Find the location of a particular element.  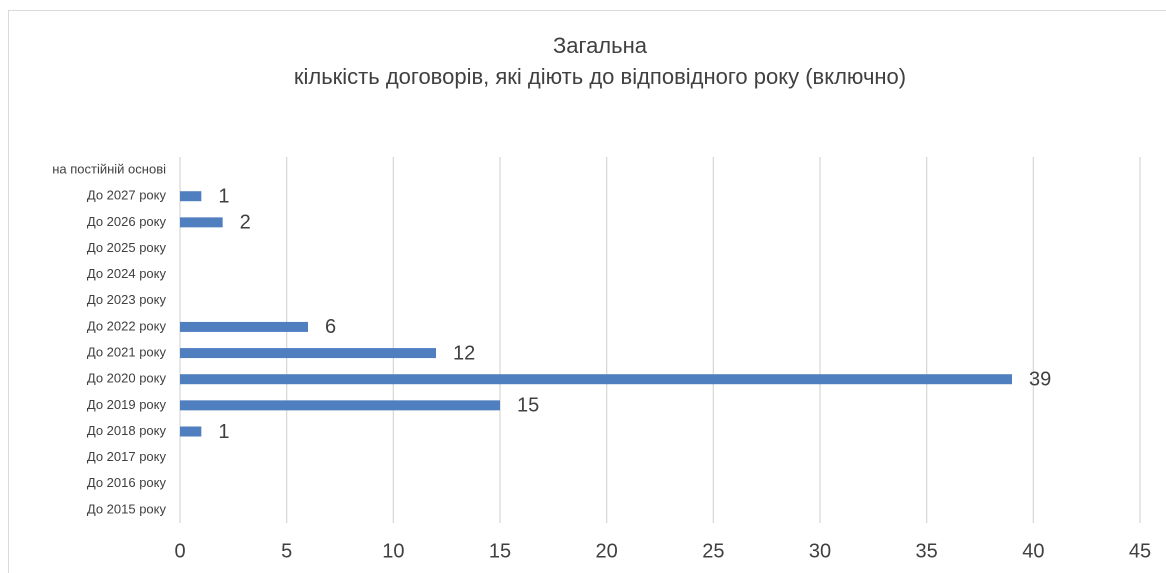

y-tick-label: До 2020 року is located at coordinates (127, 378).